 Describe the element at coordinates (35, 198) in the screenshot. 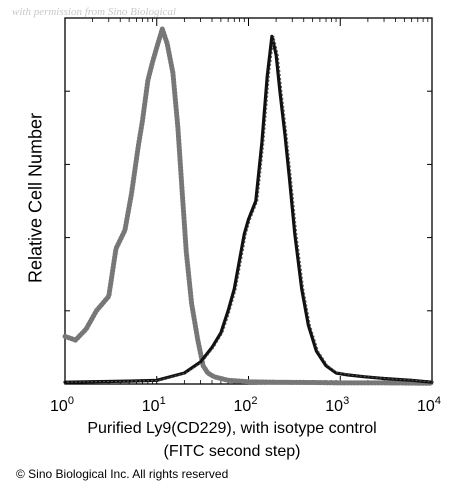

I see `y-axis-label: Relative Cell Number` at that location.